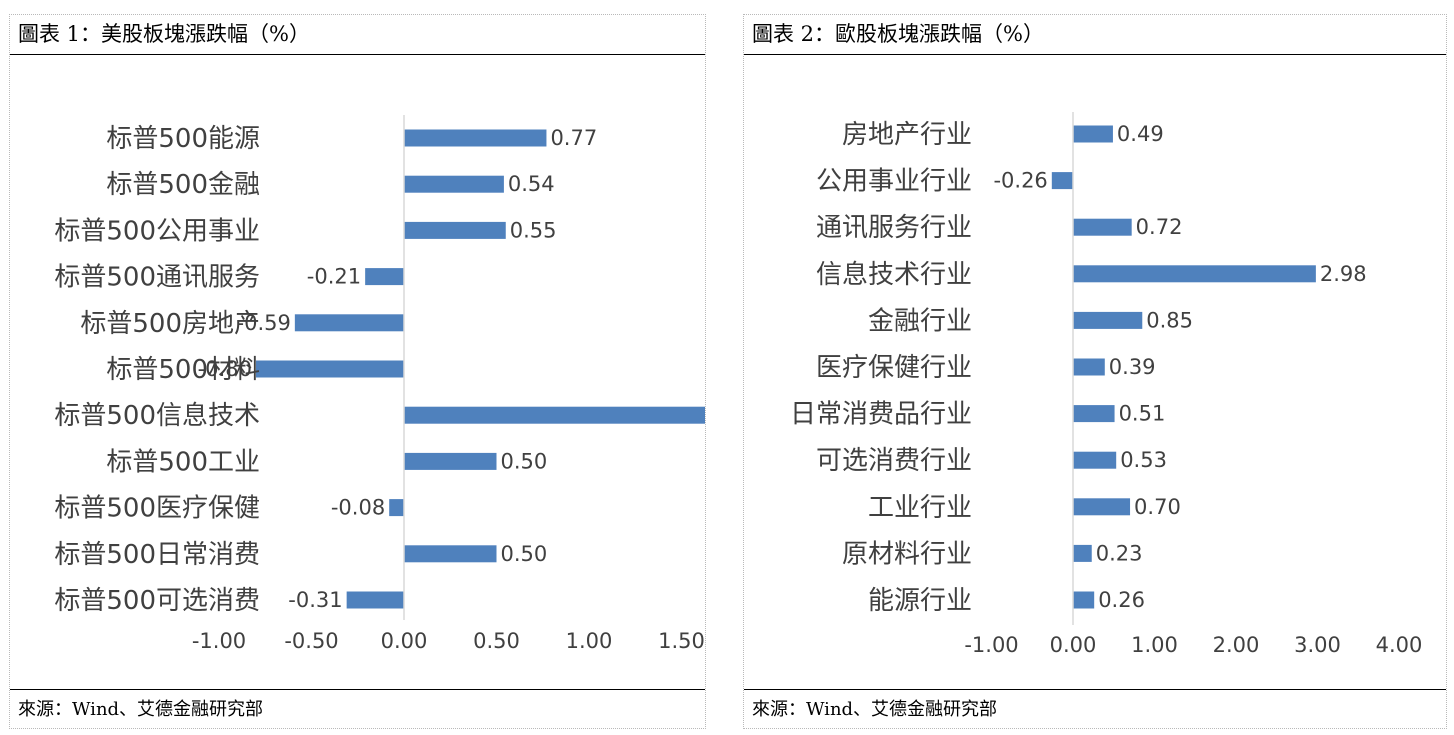 This screenshot has height=735, width=1454. What do you see at coordinates (907, 554) in the screenshot?
I see `category-label: 原材料行业` at bounding box center [907, 554].